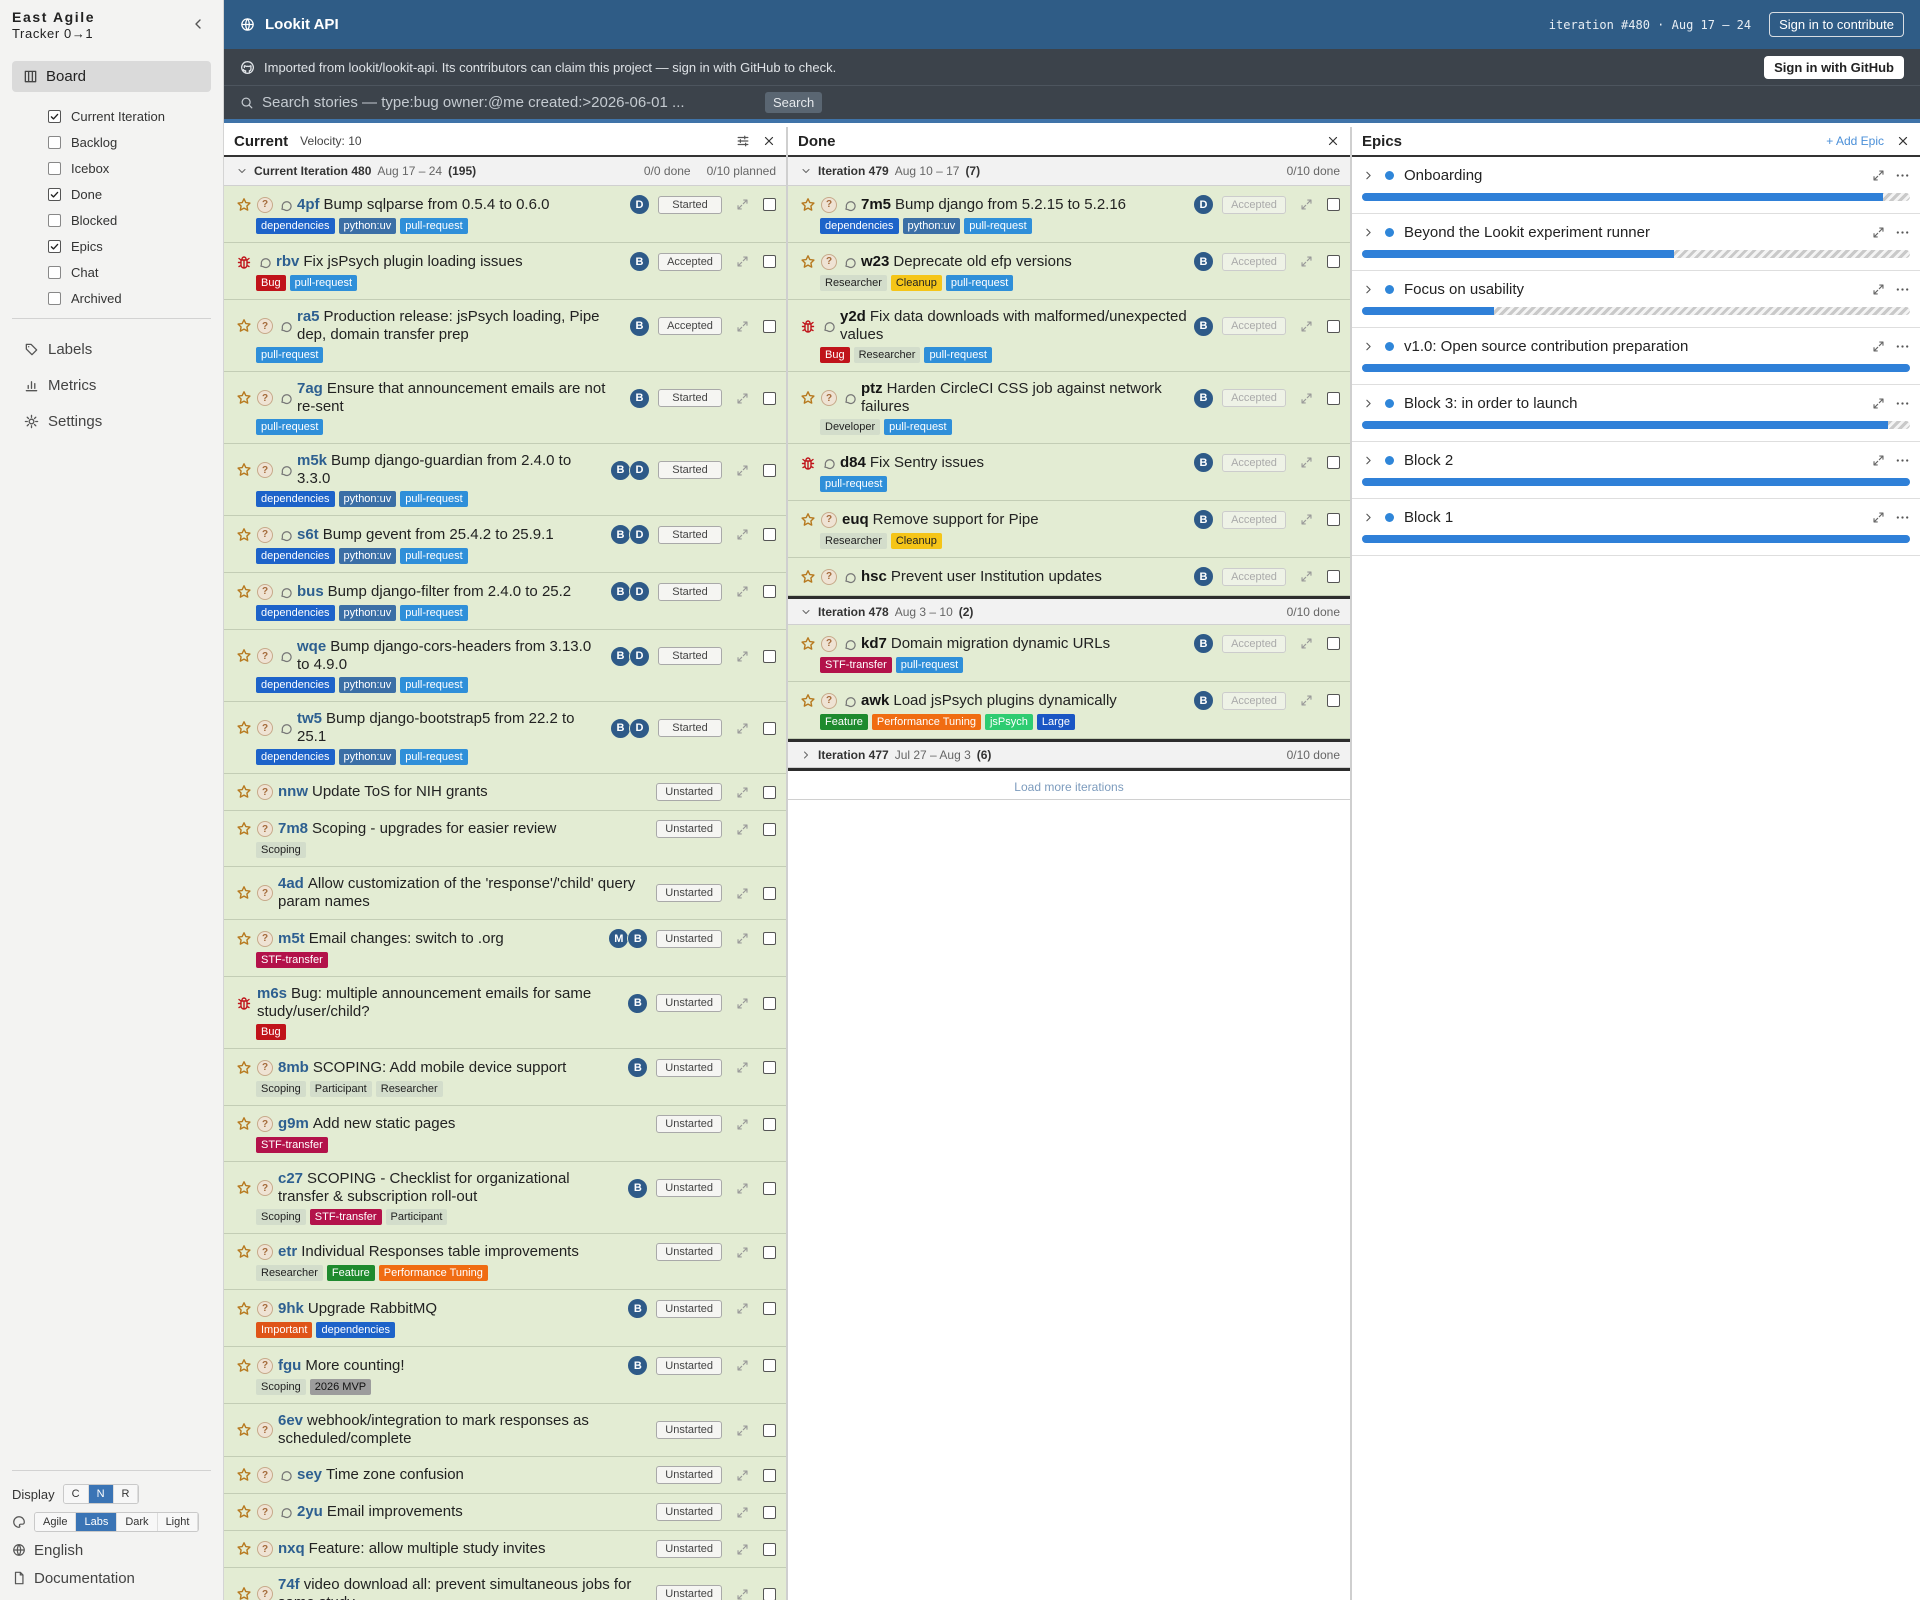  Describe the element at coordinates (106, 194) in the screenshot. I see `panel-toggle: Done` at that location.